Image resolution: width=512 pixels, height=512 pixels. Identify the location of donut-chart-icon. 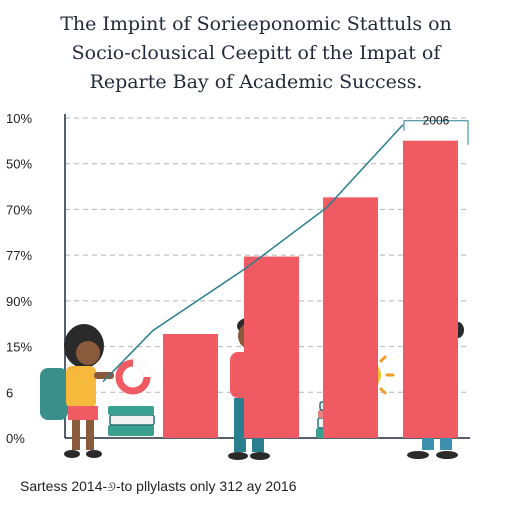
(133, 377).